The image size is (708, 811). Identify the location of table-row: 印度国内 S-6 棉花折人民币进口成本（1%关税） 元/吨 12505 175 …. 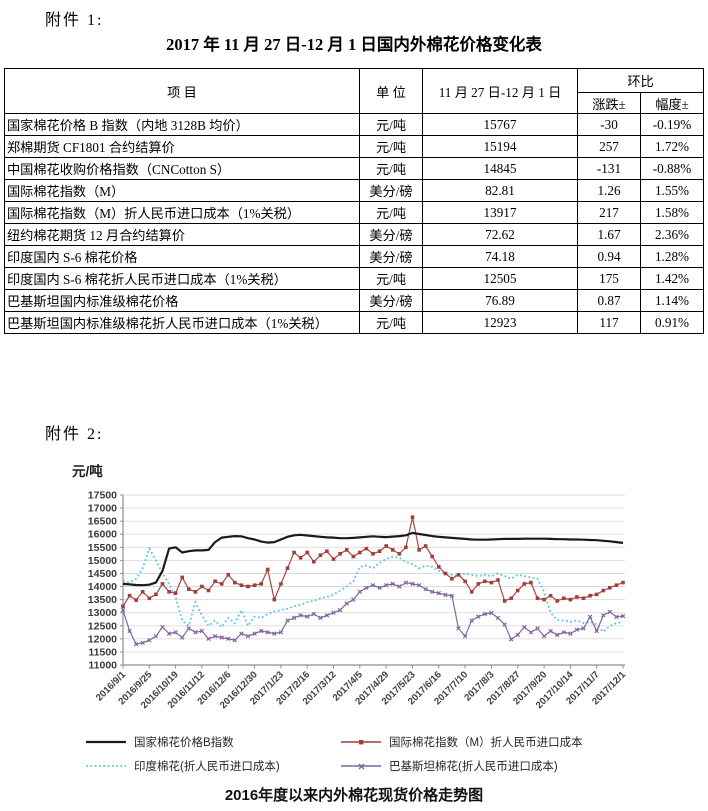
(354, 278).